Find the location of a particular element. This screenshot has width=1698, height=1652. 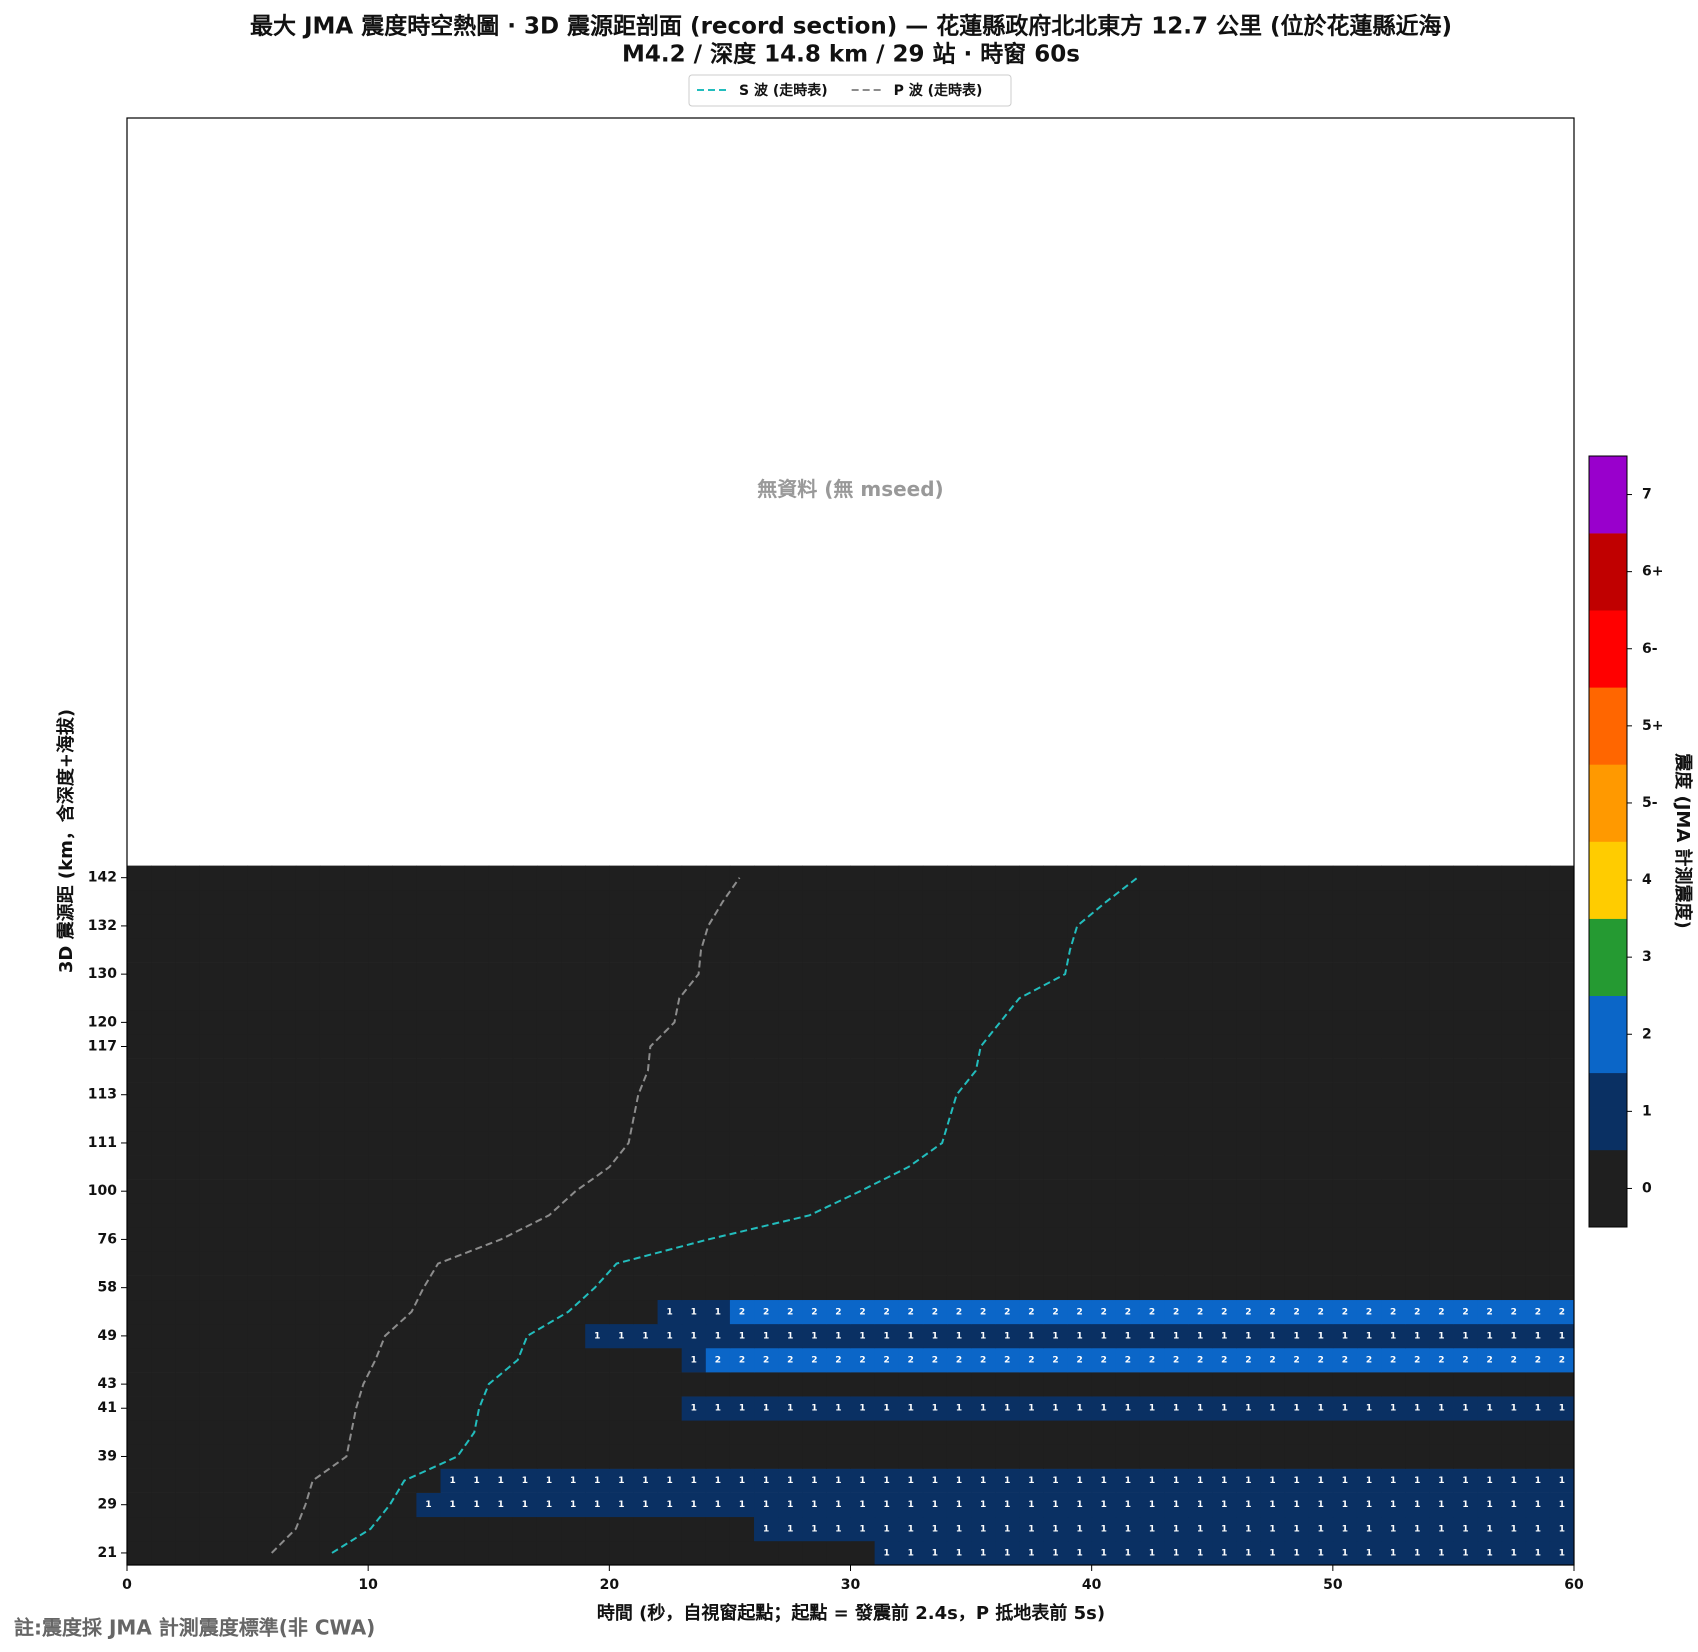

colorbar-label: 震度 (JMA 計測震度) is located at coordinates (1683, 841).